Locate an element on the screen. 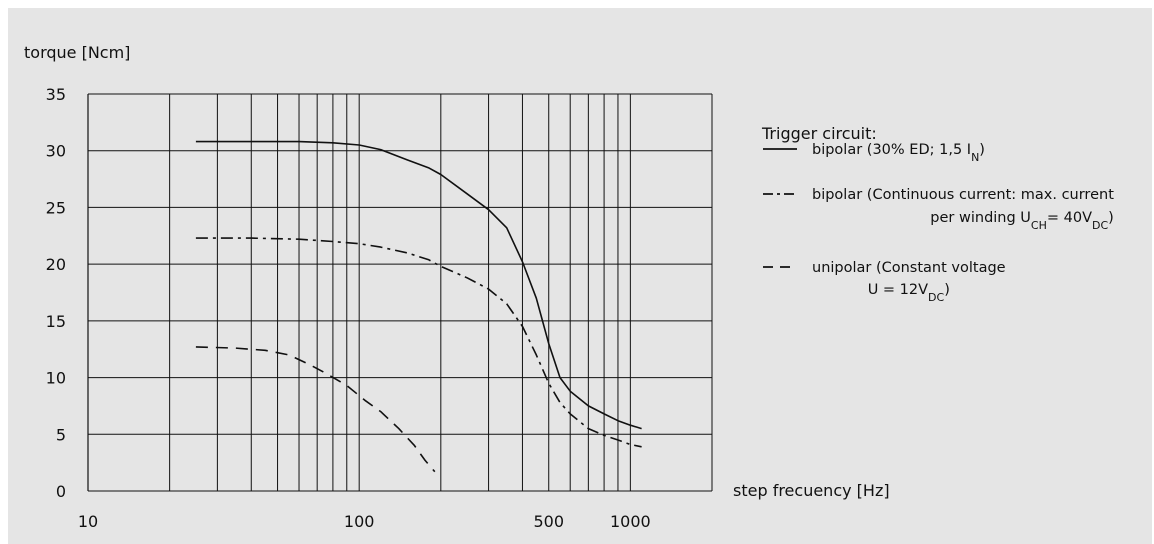 This screenshot has width=1154, height=544. x-tick-label: 500 is located at coordinates (548, 521).